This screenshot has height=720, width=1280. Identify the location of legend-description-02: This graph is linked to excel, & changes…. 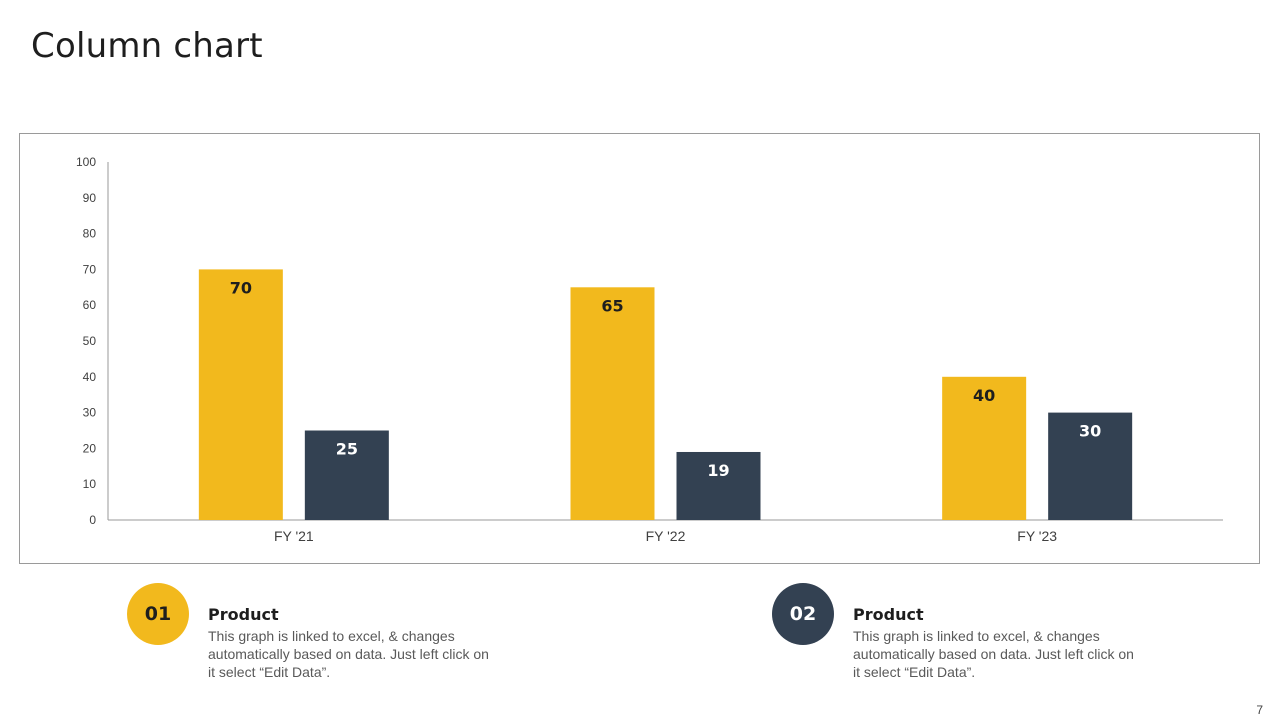
(993, 654).